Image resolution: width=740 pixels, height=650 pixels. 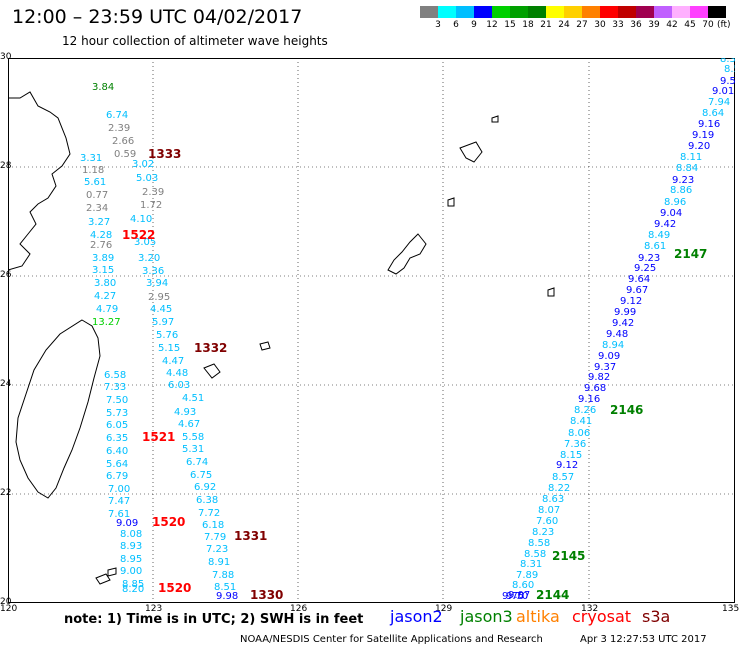 What do you see at coordinates (164, 154) in the screenshot?
I see `pass-number-label: 1333` at bounding box center [164, 154].